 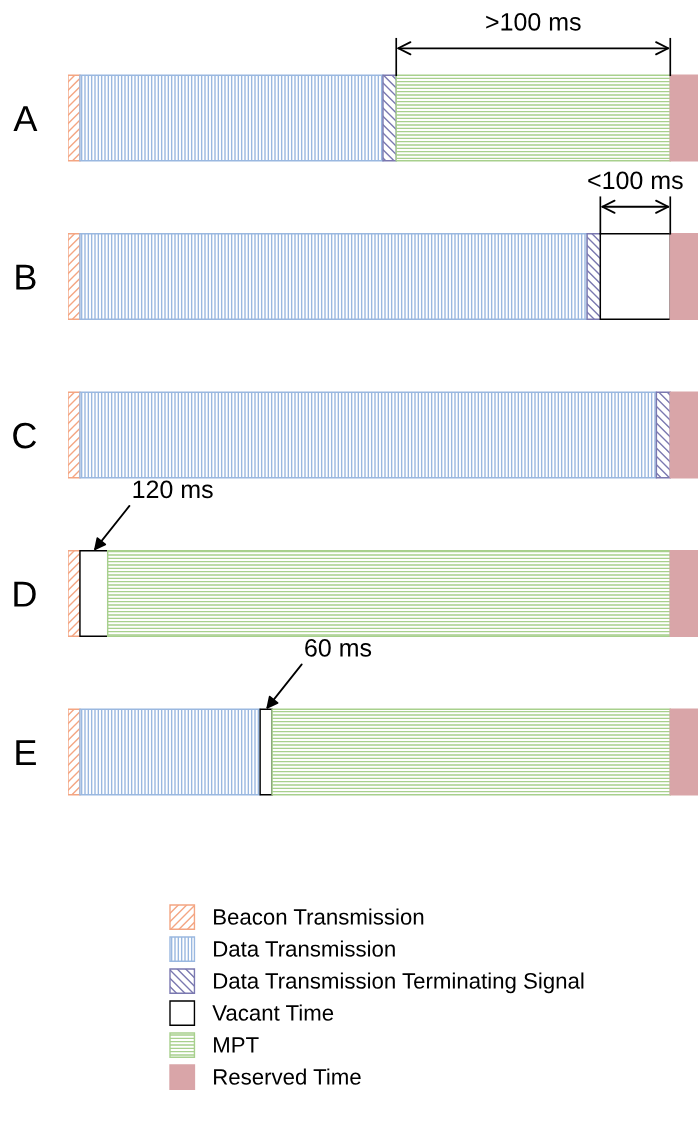 What do you see at coordinates (25, 594) in the screenshot?
I see `y-tick-label: D` at bounding box center [25, 594].